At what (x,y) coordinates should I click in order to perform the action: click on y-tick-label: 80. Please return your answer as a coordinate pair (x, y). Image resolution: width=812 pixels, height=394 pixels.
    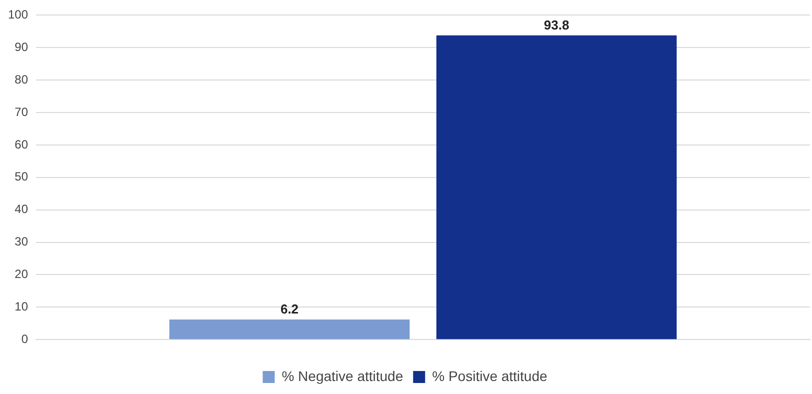
    Looking at the image, I should click on (21, 79).